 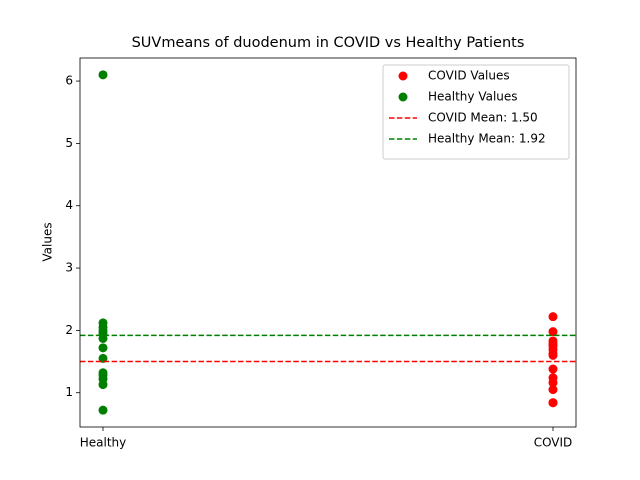 What do you see at coordinates (48, 241) in the screenshot?
I see `y-axis-label: Values` at bounding box center [48, 241].